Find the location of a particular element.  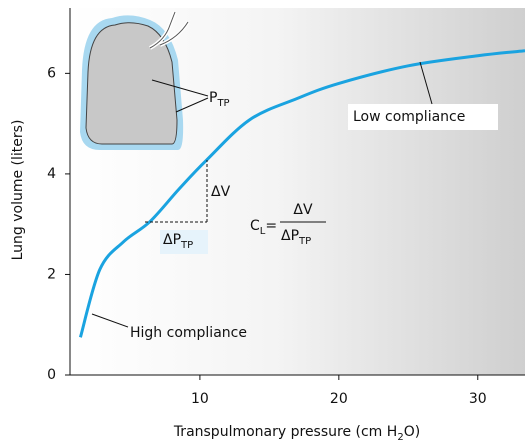

x-axis-title: Transpulmonary pressure (cm H2O) is located at coordinates (296, 433).